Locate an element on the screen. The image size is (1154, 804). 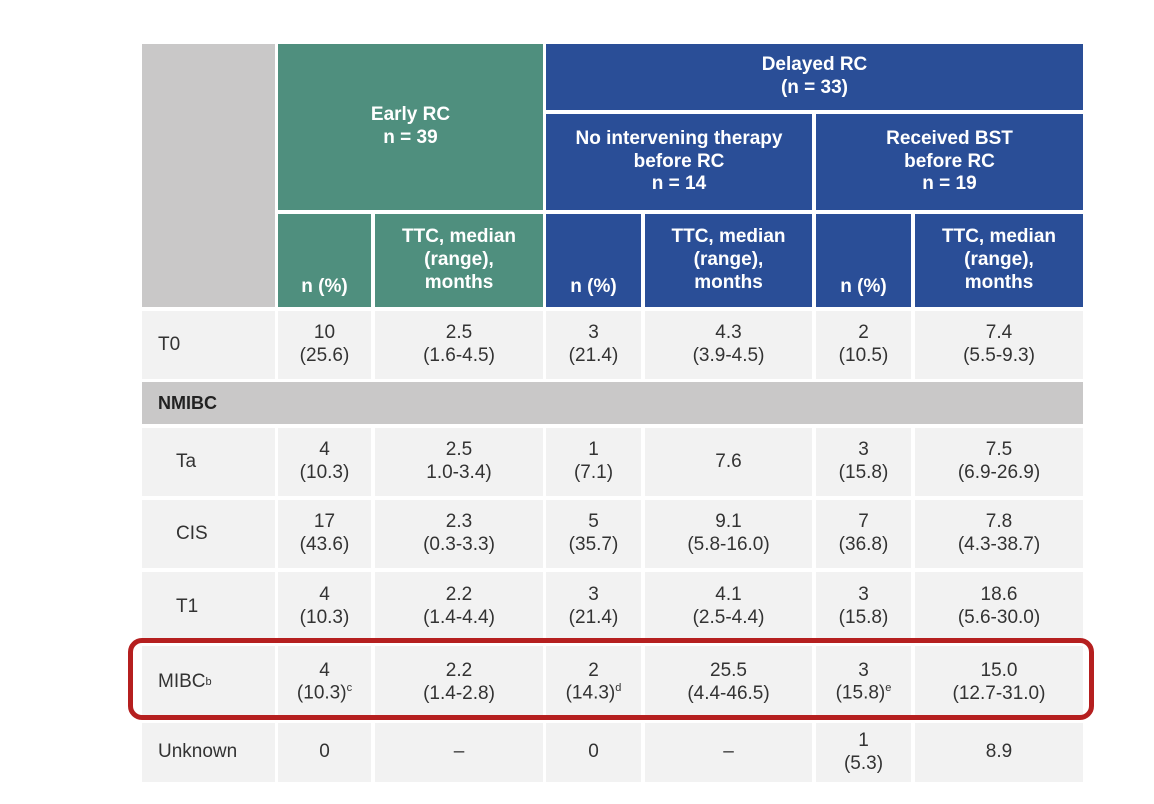
table-cell: 4.3 (3.9-4.5) is located at coordinates (728, 345).